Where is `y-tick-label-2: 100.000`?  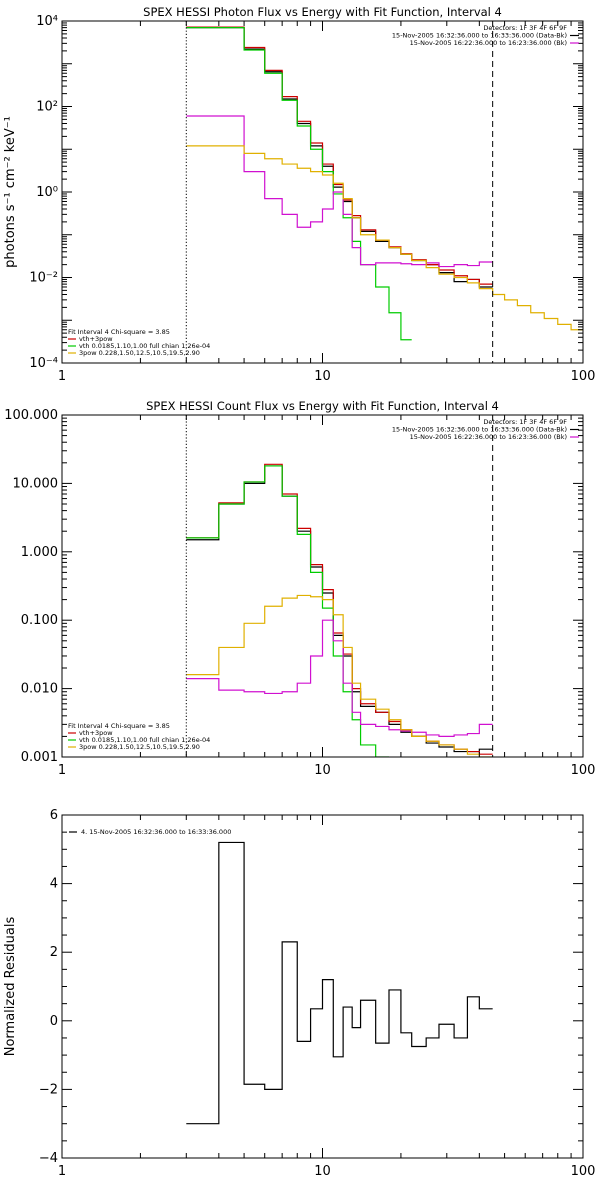 y-tick-label-2: 100.000 is located at coordinates (31, 415).